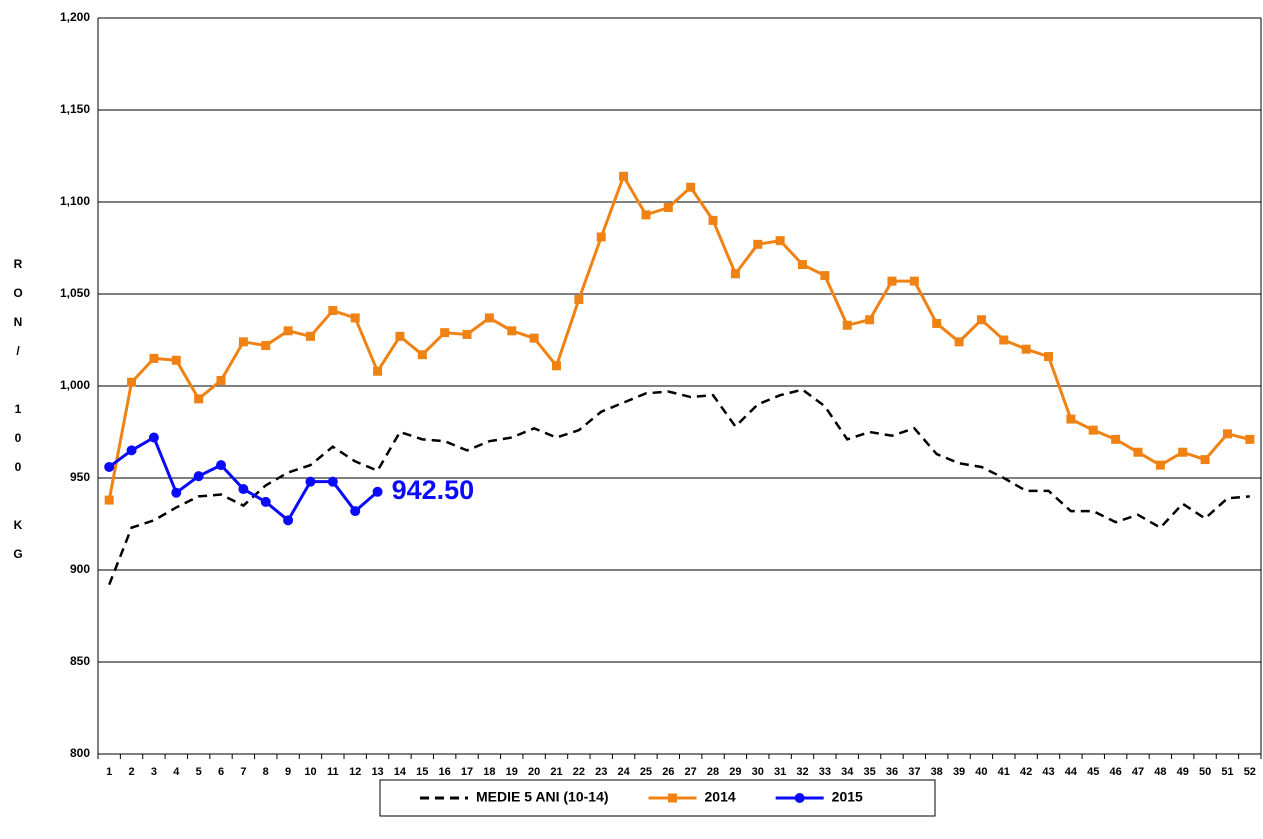 Image resolution: width=1263 pixels, height=839 pixels. I want to click on x-tick-label: 8, so click(266, 772).